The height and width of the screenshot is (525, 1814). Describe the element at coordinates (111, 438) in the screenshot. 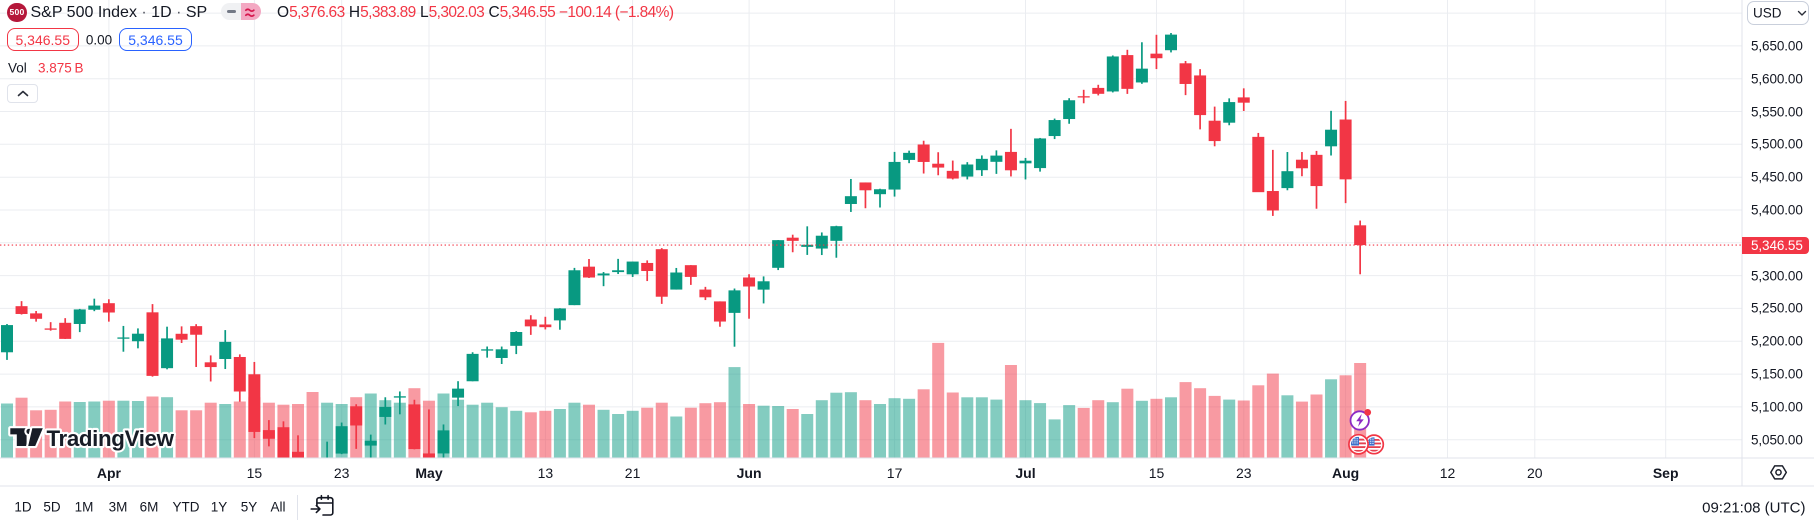

I see `svg-text: TradingView` at that location.